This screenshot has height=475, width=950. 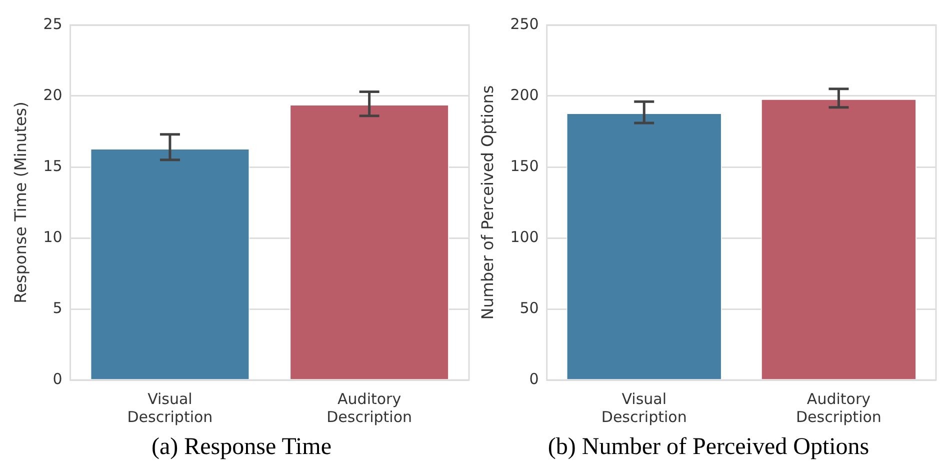 What do you see at coordinates (487, 202) in the screenshot?
I see `y-axis-title: Number of Perceived Options` at bounding box center [487, 202].